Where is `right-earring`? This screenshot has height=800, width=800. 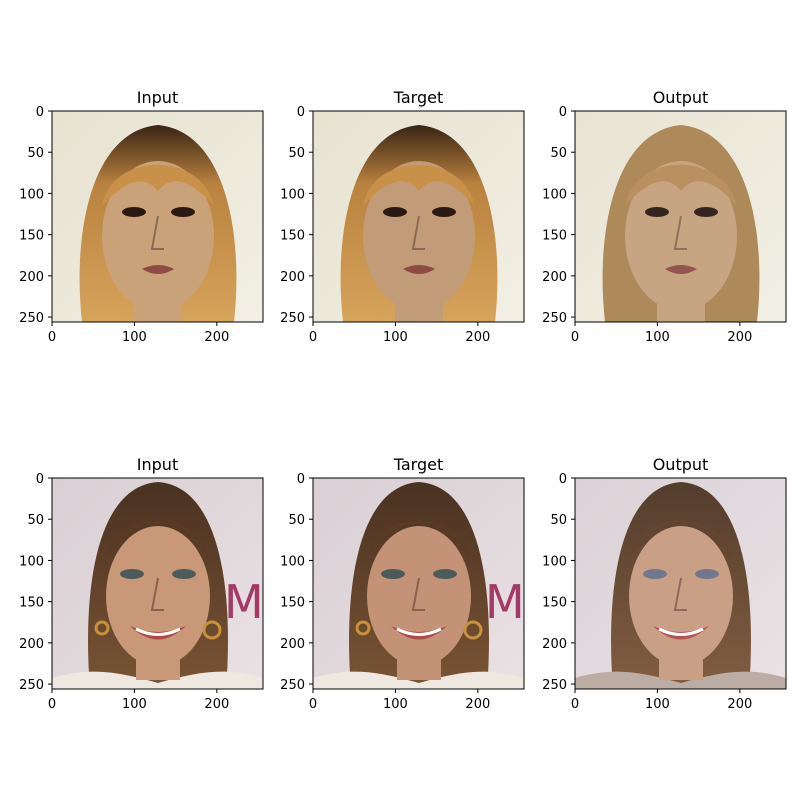 right-earring is located at coordinates (473, 630).